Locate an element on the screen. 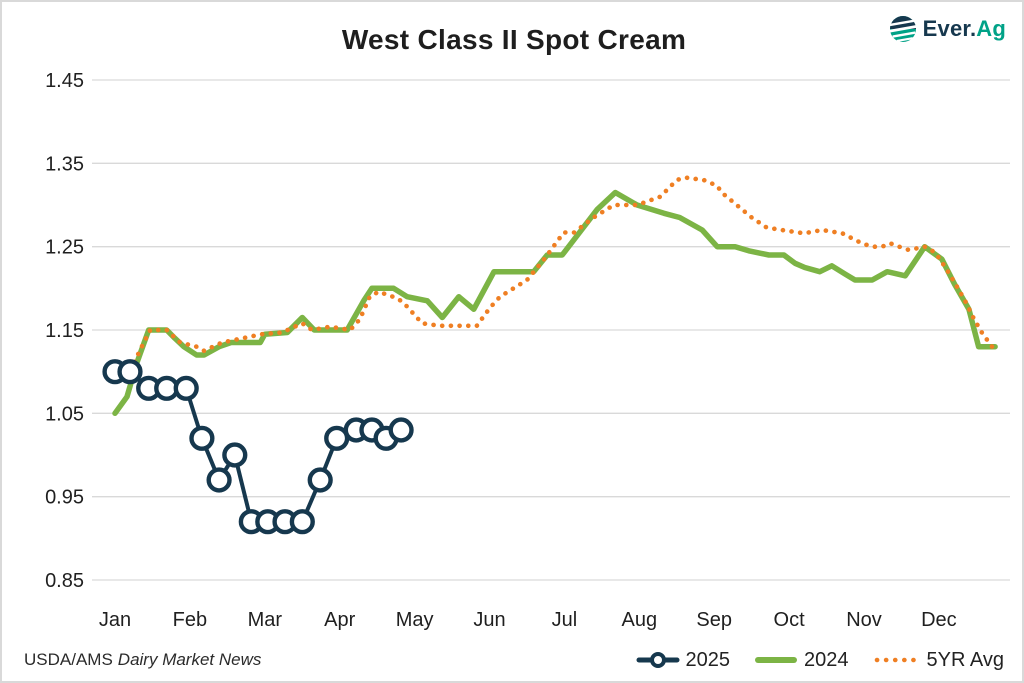 This screenshot has height=683, width=1024. legend-marker-5yr-dotted-icon is located at coordinates (897, 660).